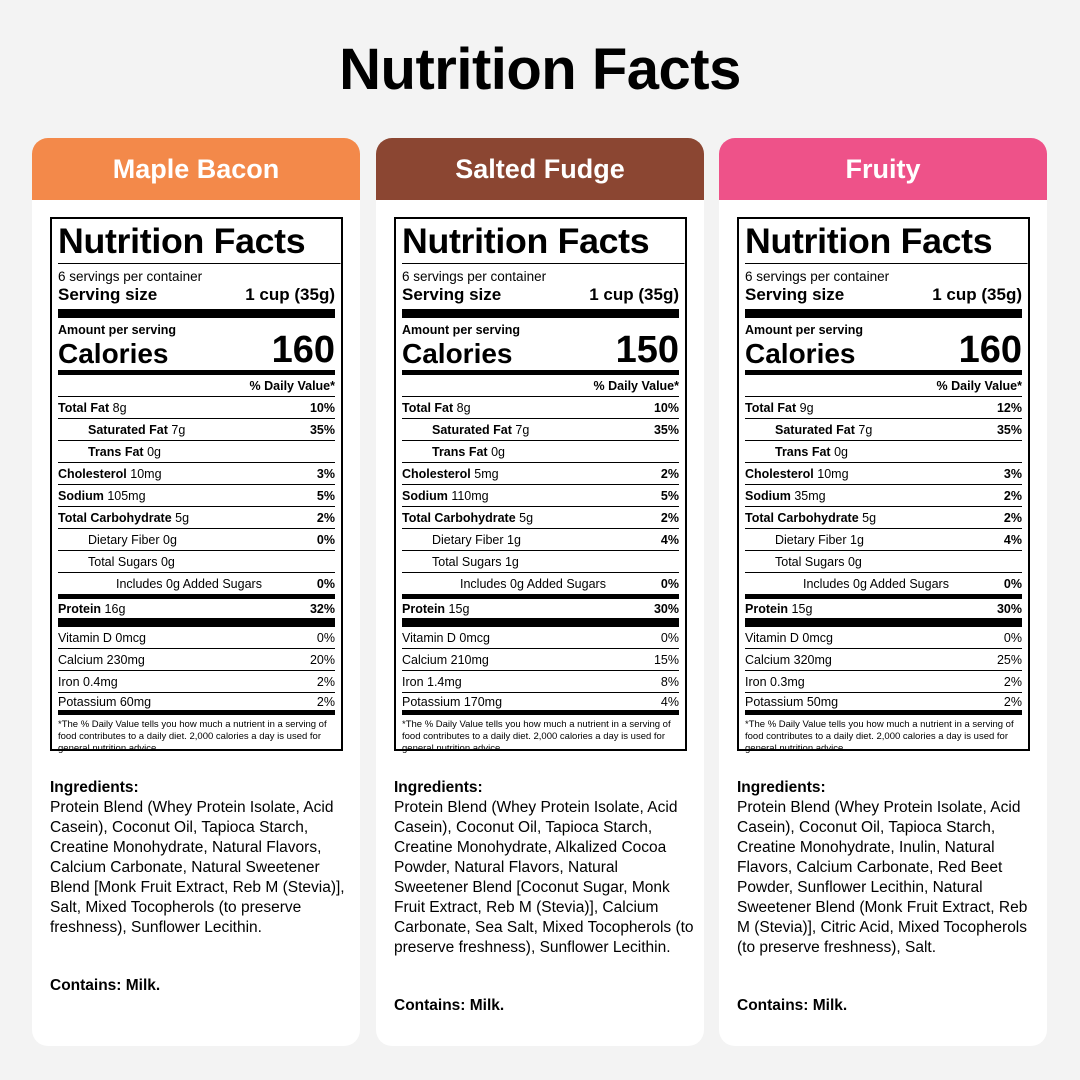 The height and width of the screenshot is (1080, 1080). I want to click on vitamin-name: Calcium 320mg, so click(788, 659).